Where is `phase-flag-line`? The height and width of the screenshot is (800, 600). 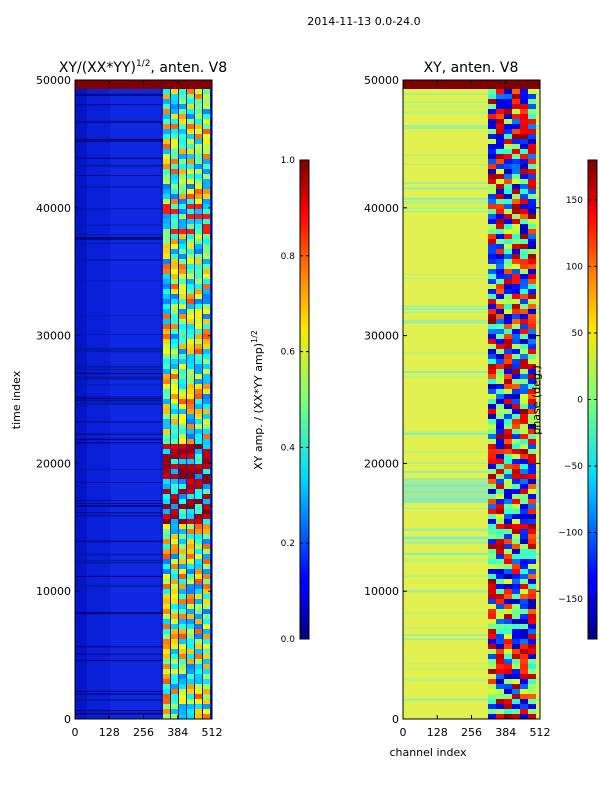 phase-flag-line is located at coordinates (471, 102).